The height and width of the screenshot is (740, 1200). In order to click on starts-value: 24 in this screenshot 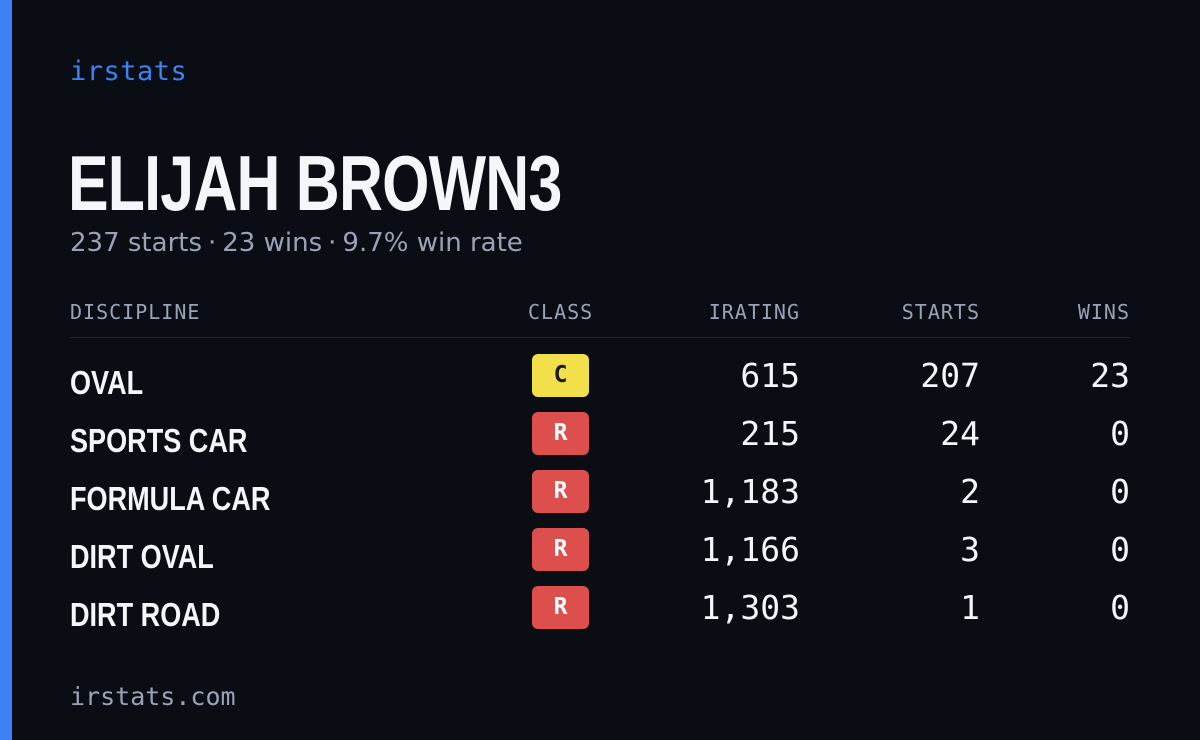, I will do `click(960, 433)`.